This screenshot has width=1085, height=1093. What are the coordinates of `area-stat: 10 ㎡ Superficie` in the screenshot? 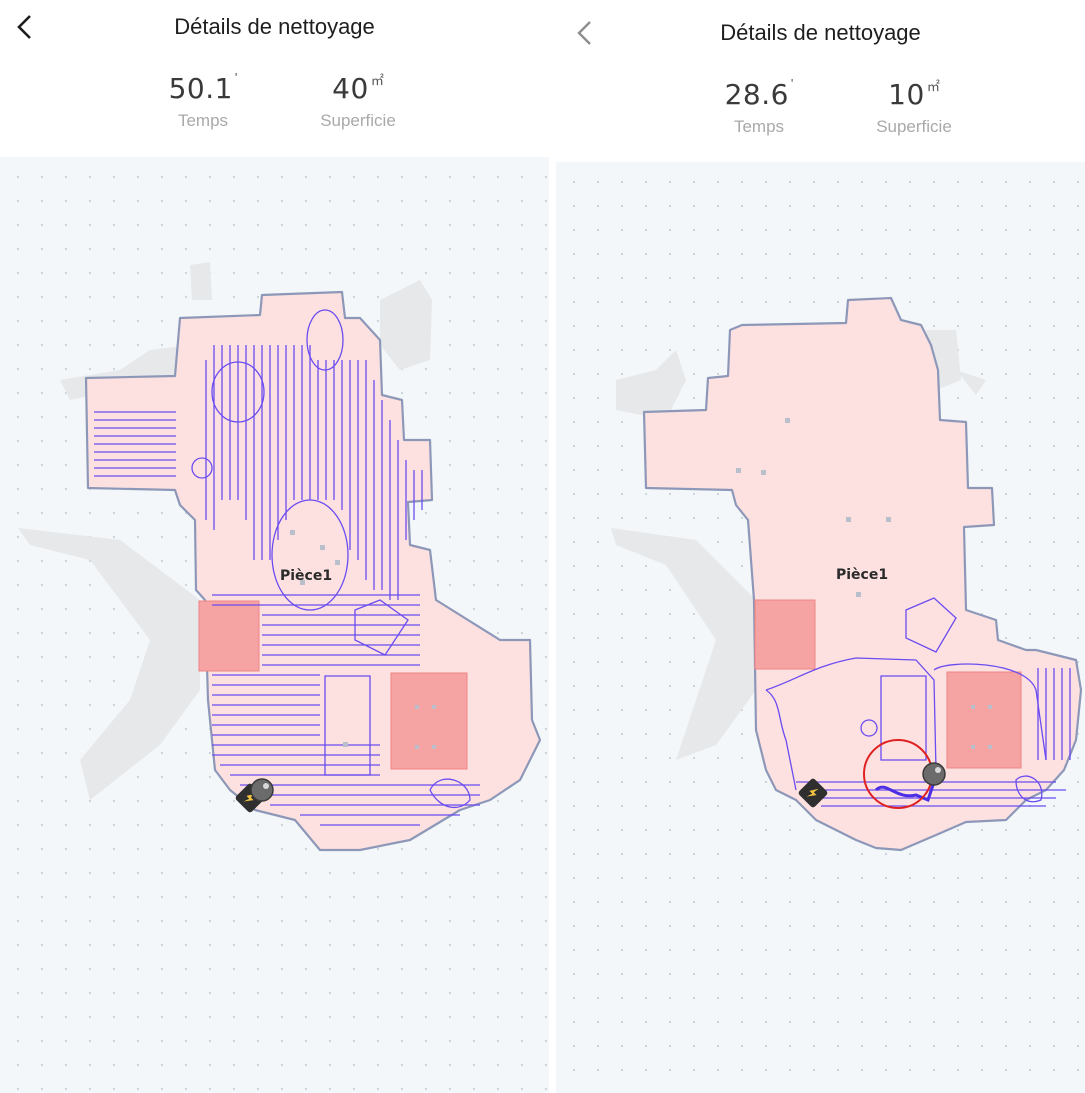 It's located at (914, 107).